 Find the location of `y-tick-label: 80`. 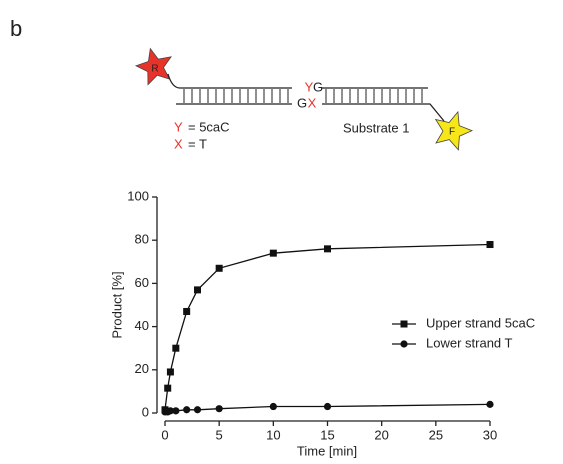

y-tick-label: 80 is located at coordinates (142, 239).